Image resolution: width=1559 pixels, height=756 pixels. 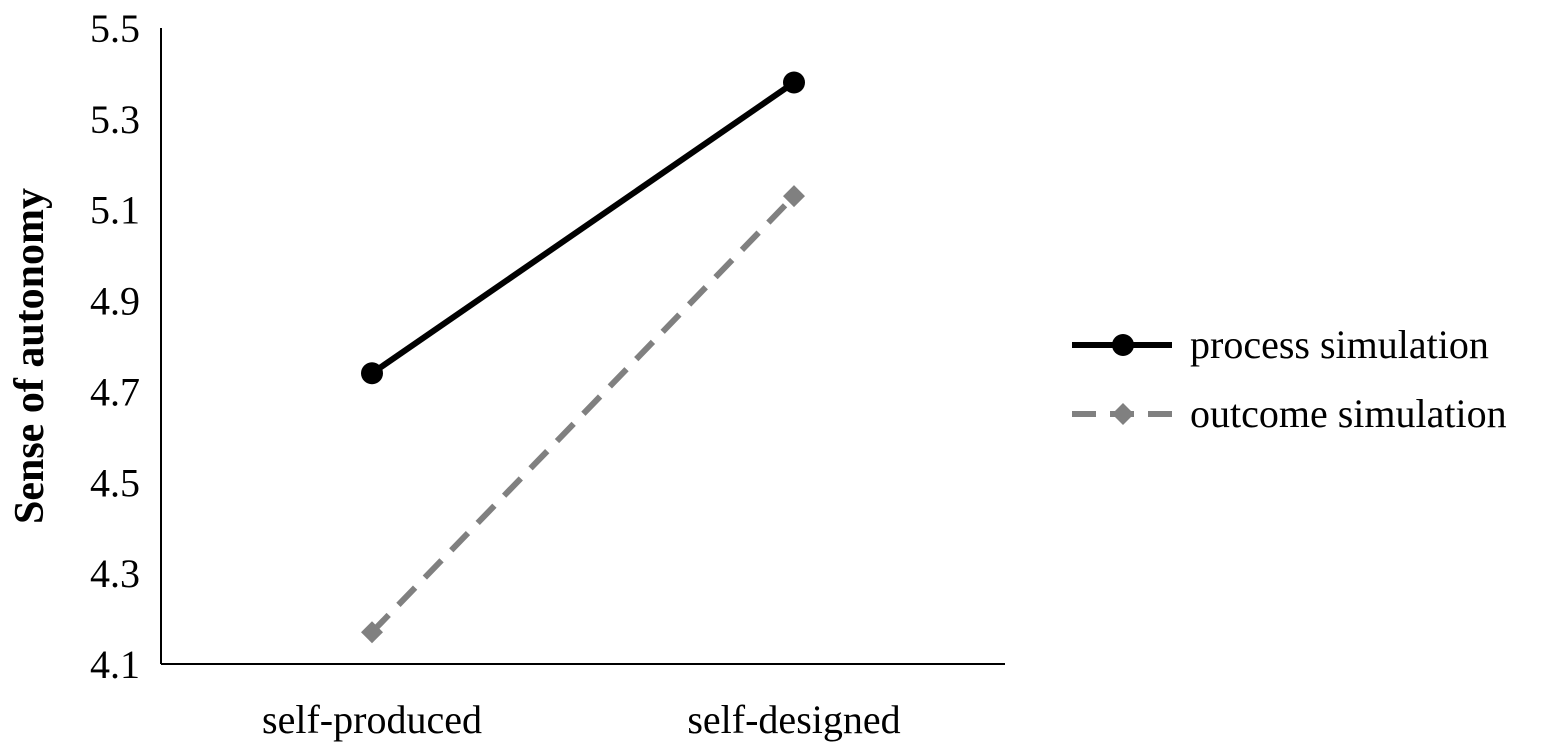 I want to click on x-tick-label: self-produced, so click(x=372, y=719).